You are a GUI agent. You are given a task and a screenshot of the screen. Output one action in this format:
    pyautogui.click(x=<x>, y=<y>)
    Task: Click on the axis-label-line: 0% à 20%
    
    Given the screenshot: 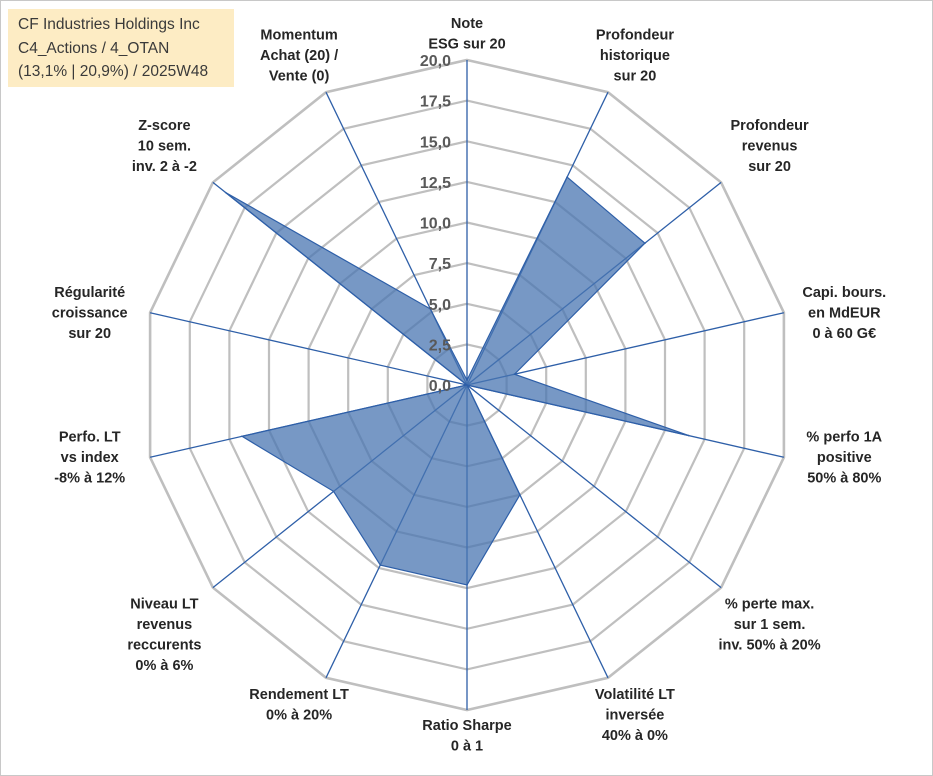 What is the action you would take?
    pyautogui.click(x=299, y=715)
    